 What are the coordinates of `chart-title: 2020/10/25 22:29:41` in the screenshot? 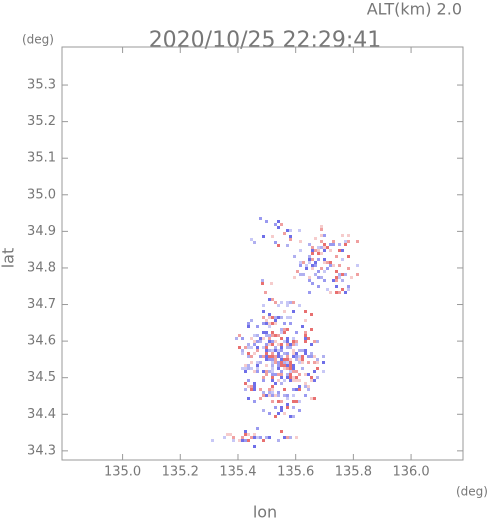 It's located at (265, 40).